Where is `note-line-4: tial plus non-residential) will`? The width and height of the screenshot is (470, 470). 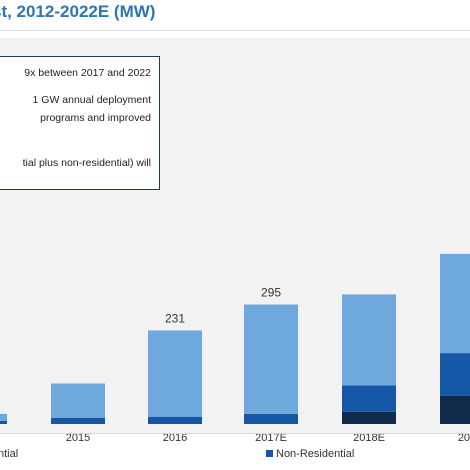 note-line-4: tial plus non-residential) will is located at coordinates (86, 163).